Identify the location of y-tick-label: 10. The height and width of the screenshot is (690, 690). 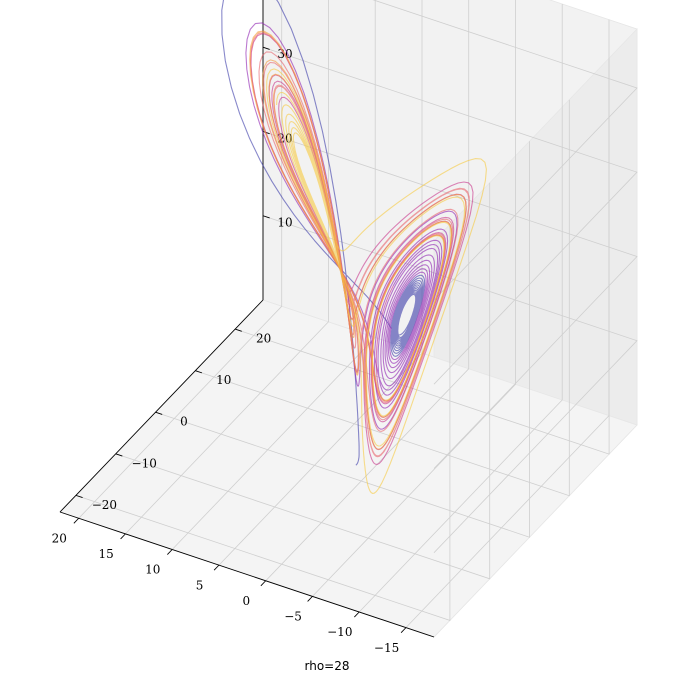
(223, 380).